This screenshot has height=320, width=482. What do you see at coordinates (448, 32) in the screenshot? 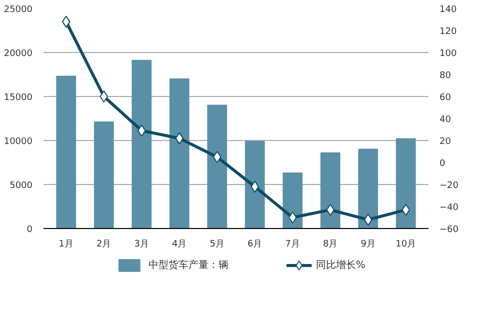
I see `y2-tick-label: 120` at bounding box center [448, 32].